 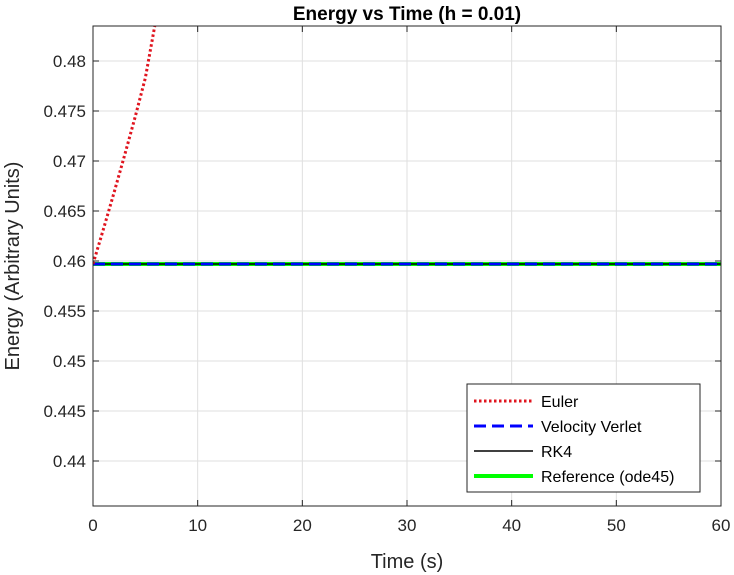 I want to click on y-tick-label: 0.47, so click(x=69, y=161).